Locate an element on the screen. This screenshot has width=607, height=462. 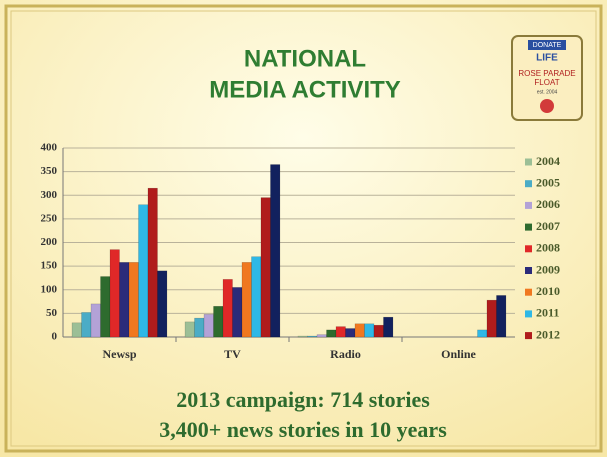
legend-label: 2009 is located at coordinates (548, 269).